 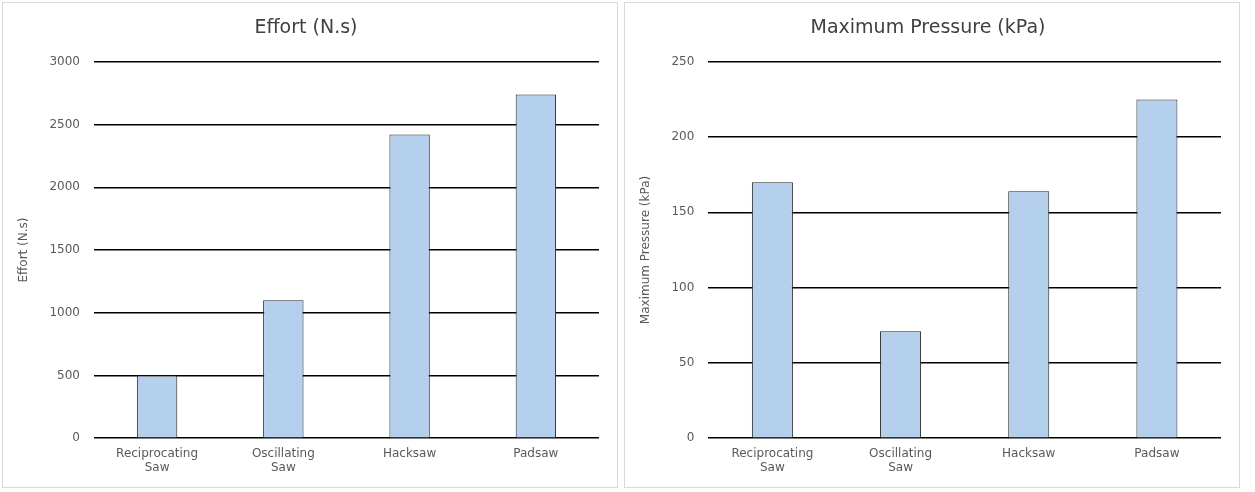 I want to click on y-tick-label: 250, so click(x=683, y=60).